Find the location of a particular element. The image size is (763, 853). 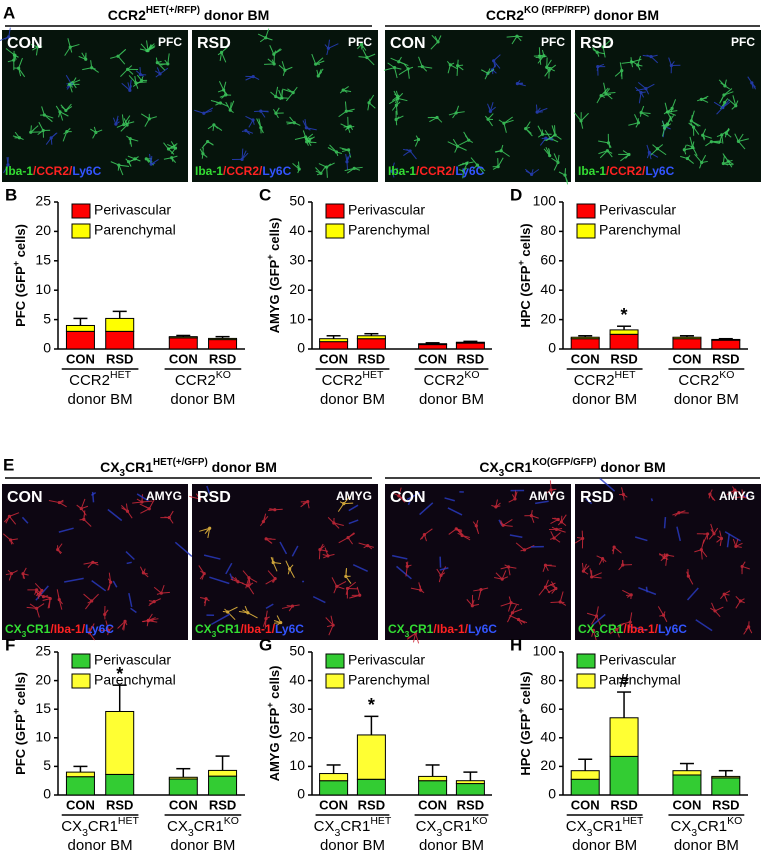

x-tick-label: RSD is located at coordinates (119, 358).